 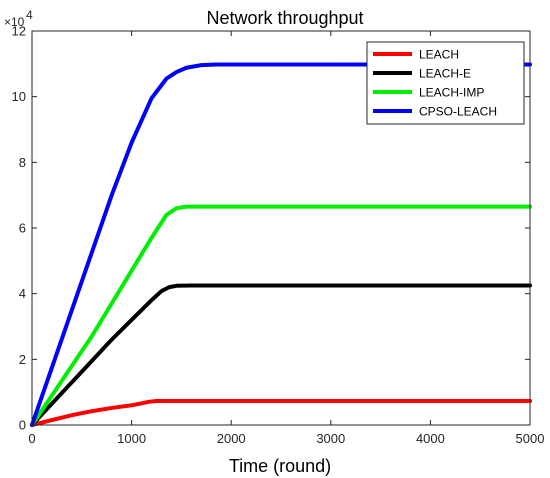 I want to click on legend-label: LEACH-IMP, so click(x=451, y=93).